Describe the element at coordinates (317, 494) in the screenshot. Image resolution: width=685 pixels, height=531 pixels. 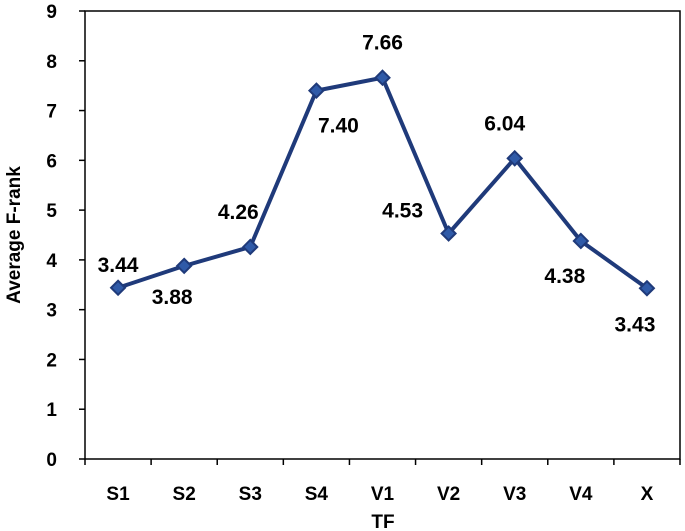
I see `x-tick-label: S4` at that location.